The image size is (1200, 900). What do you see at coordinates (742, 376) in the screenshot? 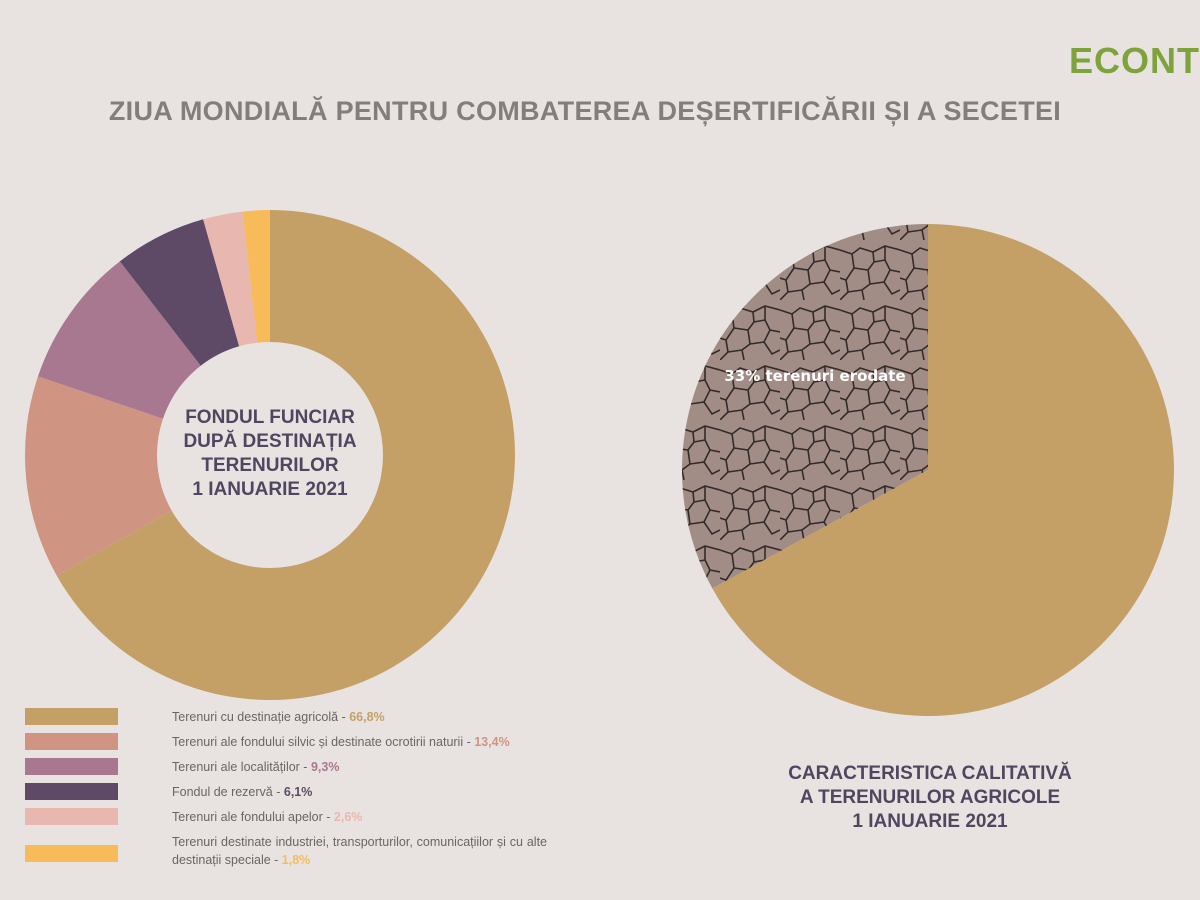
I see `value-label: 33%` at bounding box center [742, 376].